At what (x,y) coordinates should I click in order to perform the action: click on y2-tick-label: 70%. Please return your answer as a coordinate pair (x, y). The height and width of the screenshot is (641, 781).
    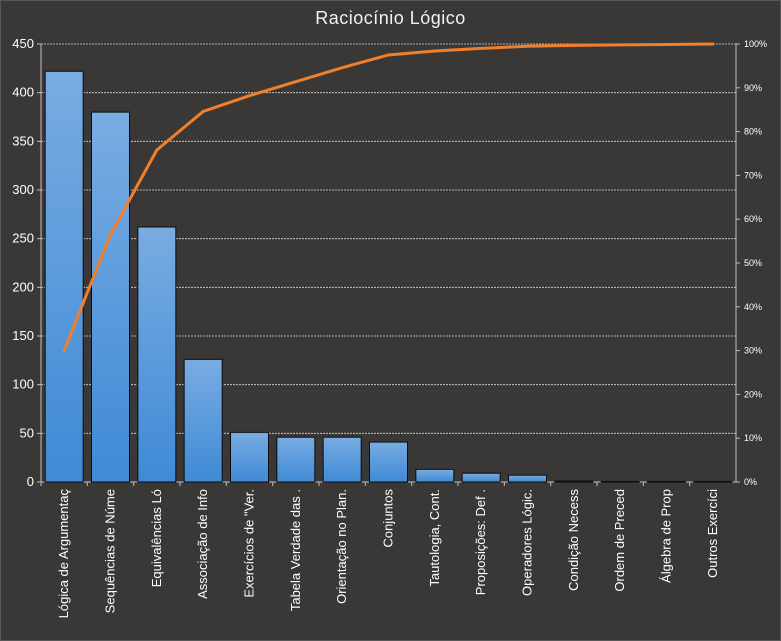
    Looking at the image, I should click on (753, 175).